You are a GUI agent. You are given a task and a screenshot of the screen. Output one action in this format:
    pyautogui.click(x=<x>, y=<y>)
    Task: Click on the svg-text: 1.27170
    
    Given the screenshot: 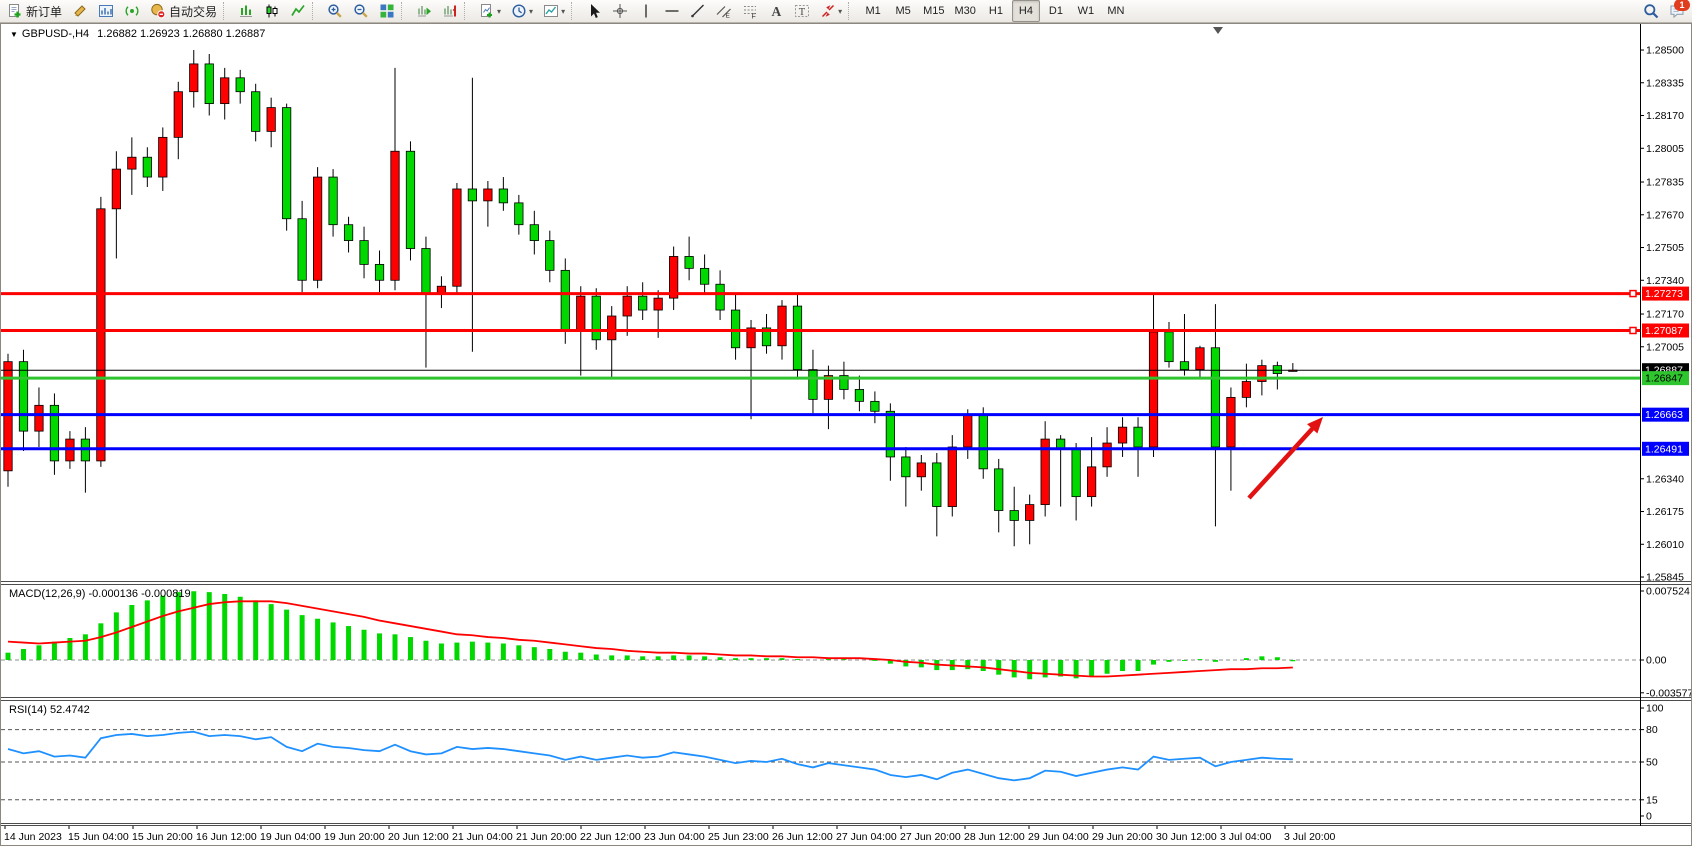 What is the action you would take?
    pyautogui.click(x=1665, y=315)
    